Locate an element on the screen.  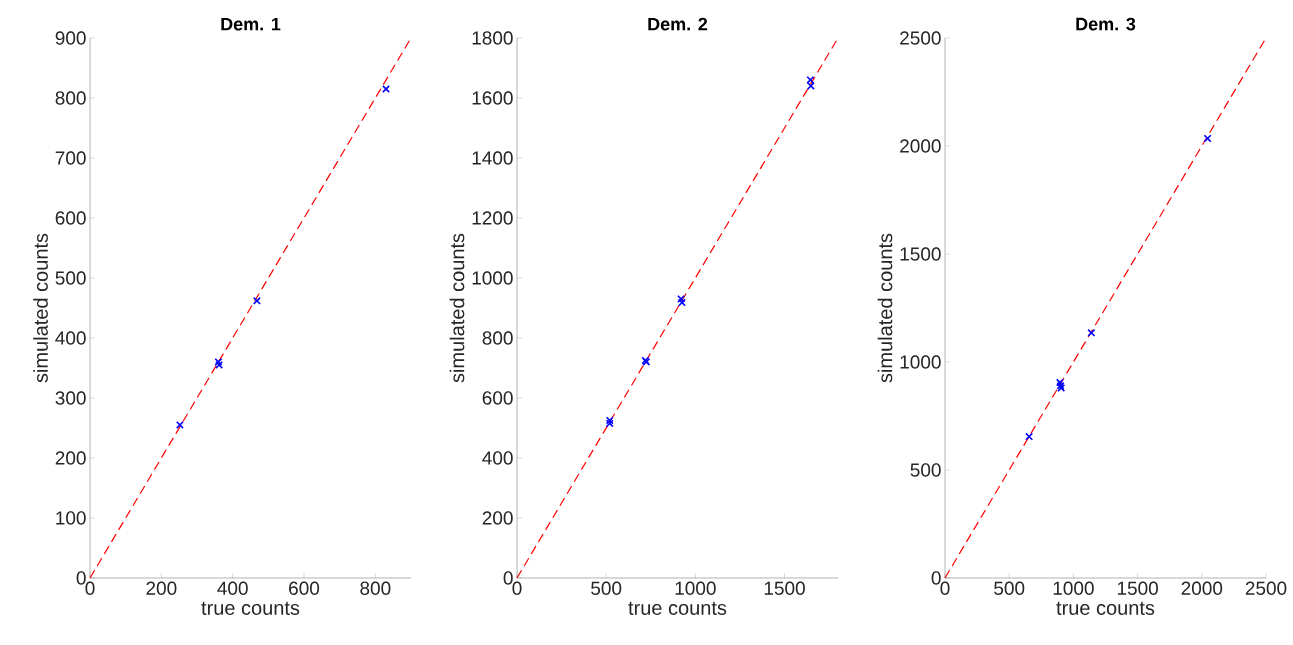
y-tick-label: 1200 is located at coordinates (492, 218).